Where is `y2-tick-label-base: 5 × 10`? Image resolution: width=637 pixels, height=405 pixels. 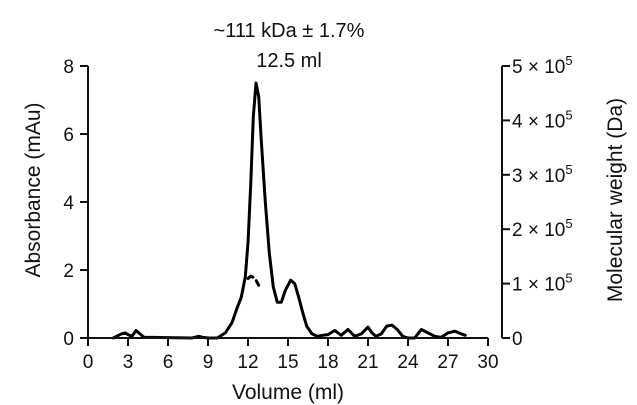 y2-tick-label-base: 5 × 10 is located at coordinates (538, 67).